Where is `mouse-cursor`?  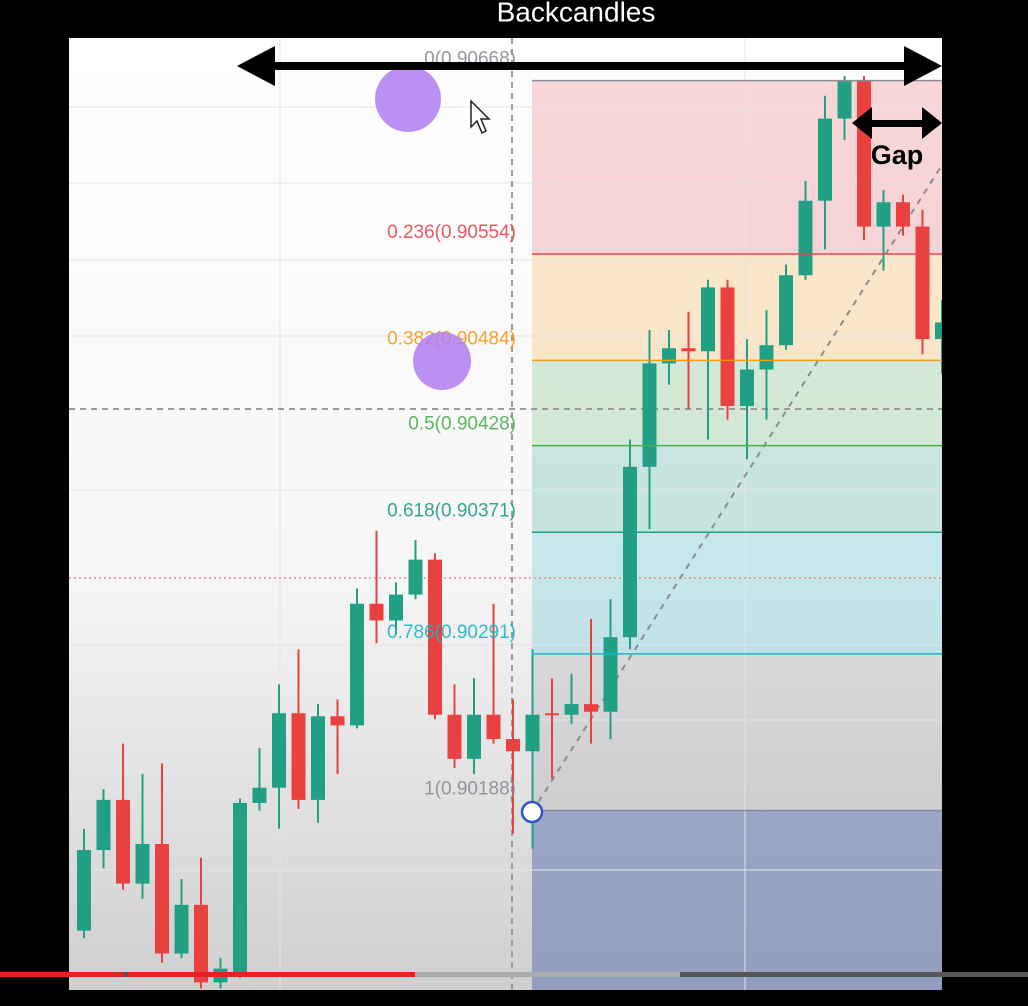 mouse-cursor is located at coordinates (480, 117).